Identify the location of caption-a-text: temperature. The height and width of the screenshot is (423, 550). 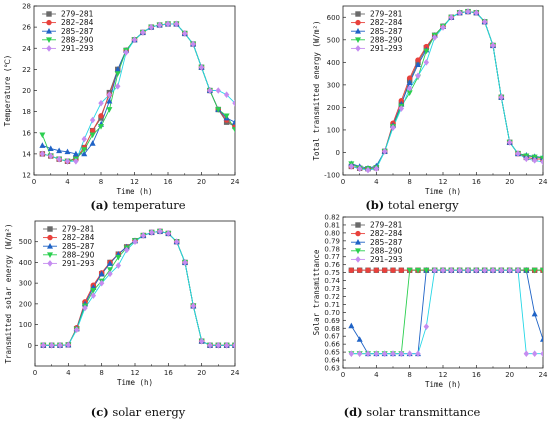
(147, 205).